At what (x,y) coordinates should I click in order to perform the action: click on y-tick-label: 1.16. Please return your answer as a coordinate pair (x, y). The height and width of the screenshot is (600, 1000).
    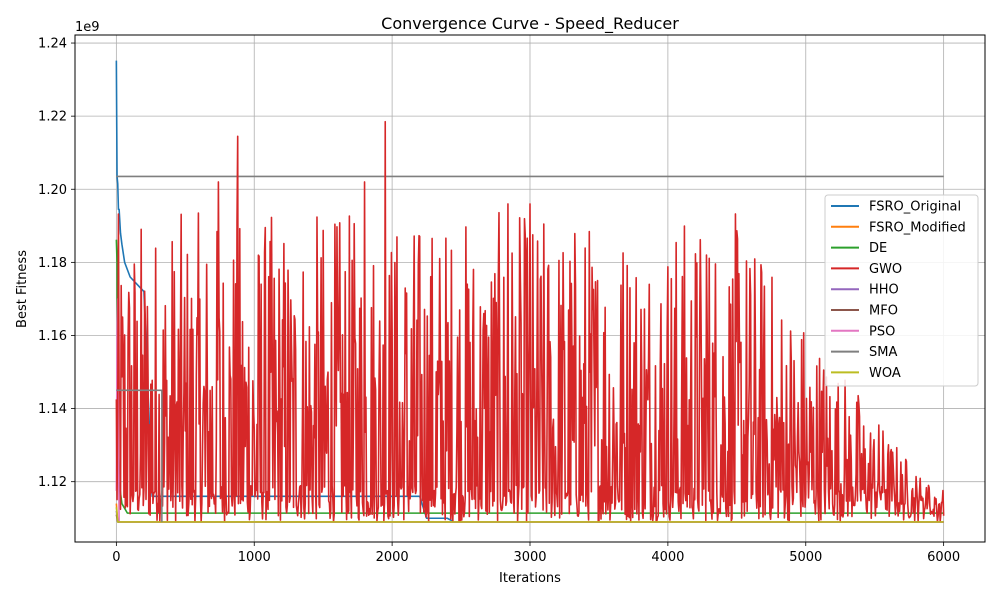
    Looking at the image, I should click on (52, 336).